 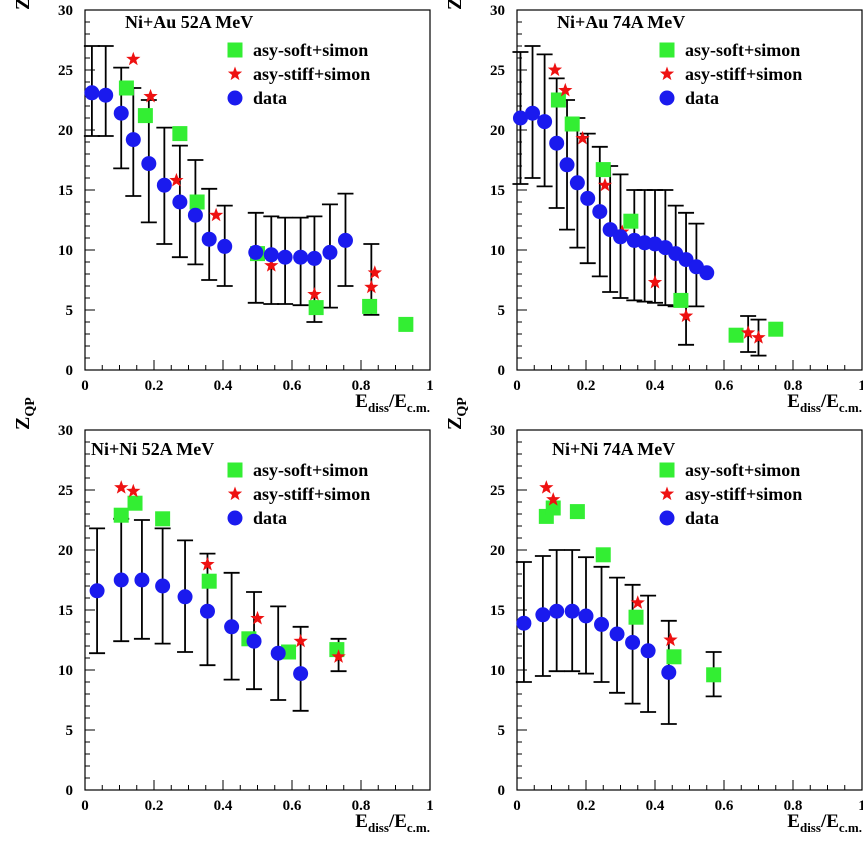 What do you see at coordinates (462, 407) in the screenshot?
I see `y-label-sub: QP` at bounding box center [462, 407].